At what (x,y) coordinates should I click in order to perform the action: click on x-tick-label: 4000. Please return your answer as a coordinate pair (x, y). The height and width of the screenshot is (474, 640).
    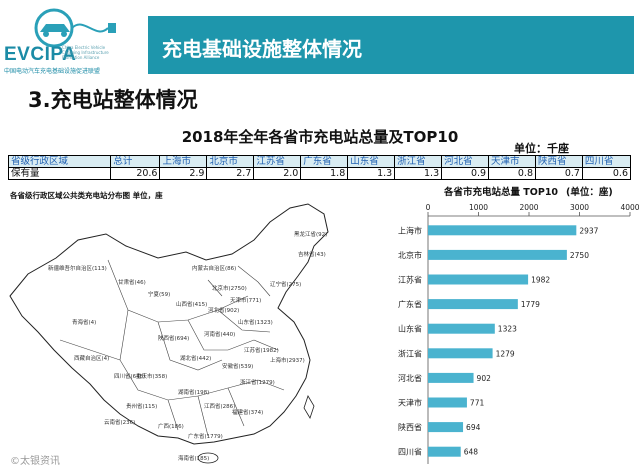
    Looking at the image, I should click on (629, 207).